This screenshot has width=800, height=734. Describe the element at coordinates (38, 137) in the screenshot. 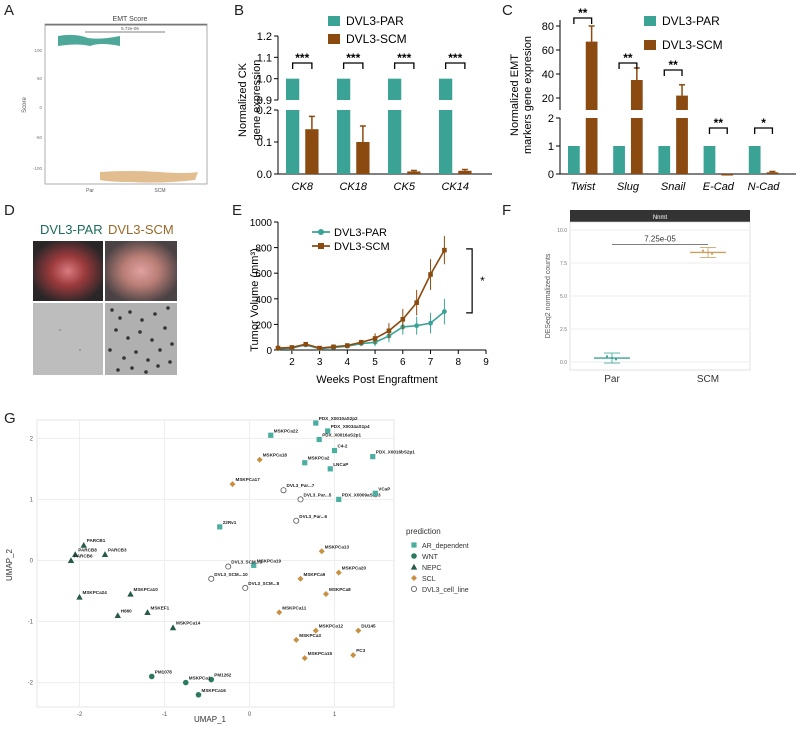

I see `emt-ytick: -50` at that location.